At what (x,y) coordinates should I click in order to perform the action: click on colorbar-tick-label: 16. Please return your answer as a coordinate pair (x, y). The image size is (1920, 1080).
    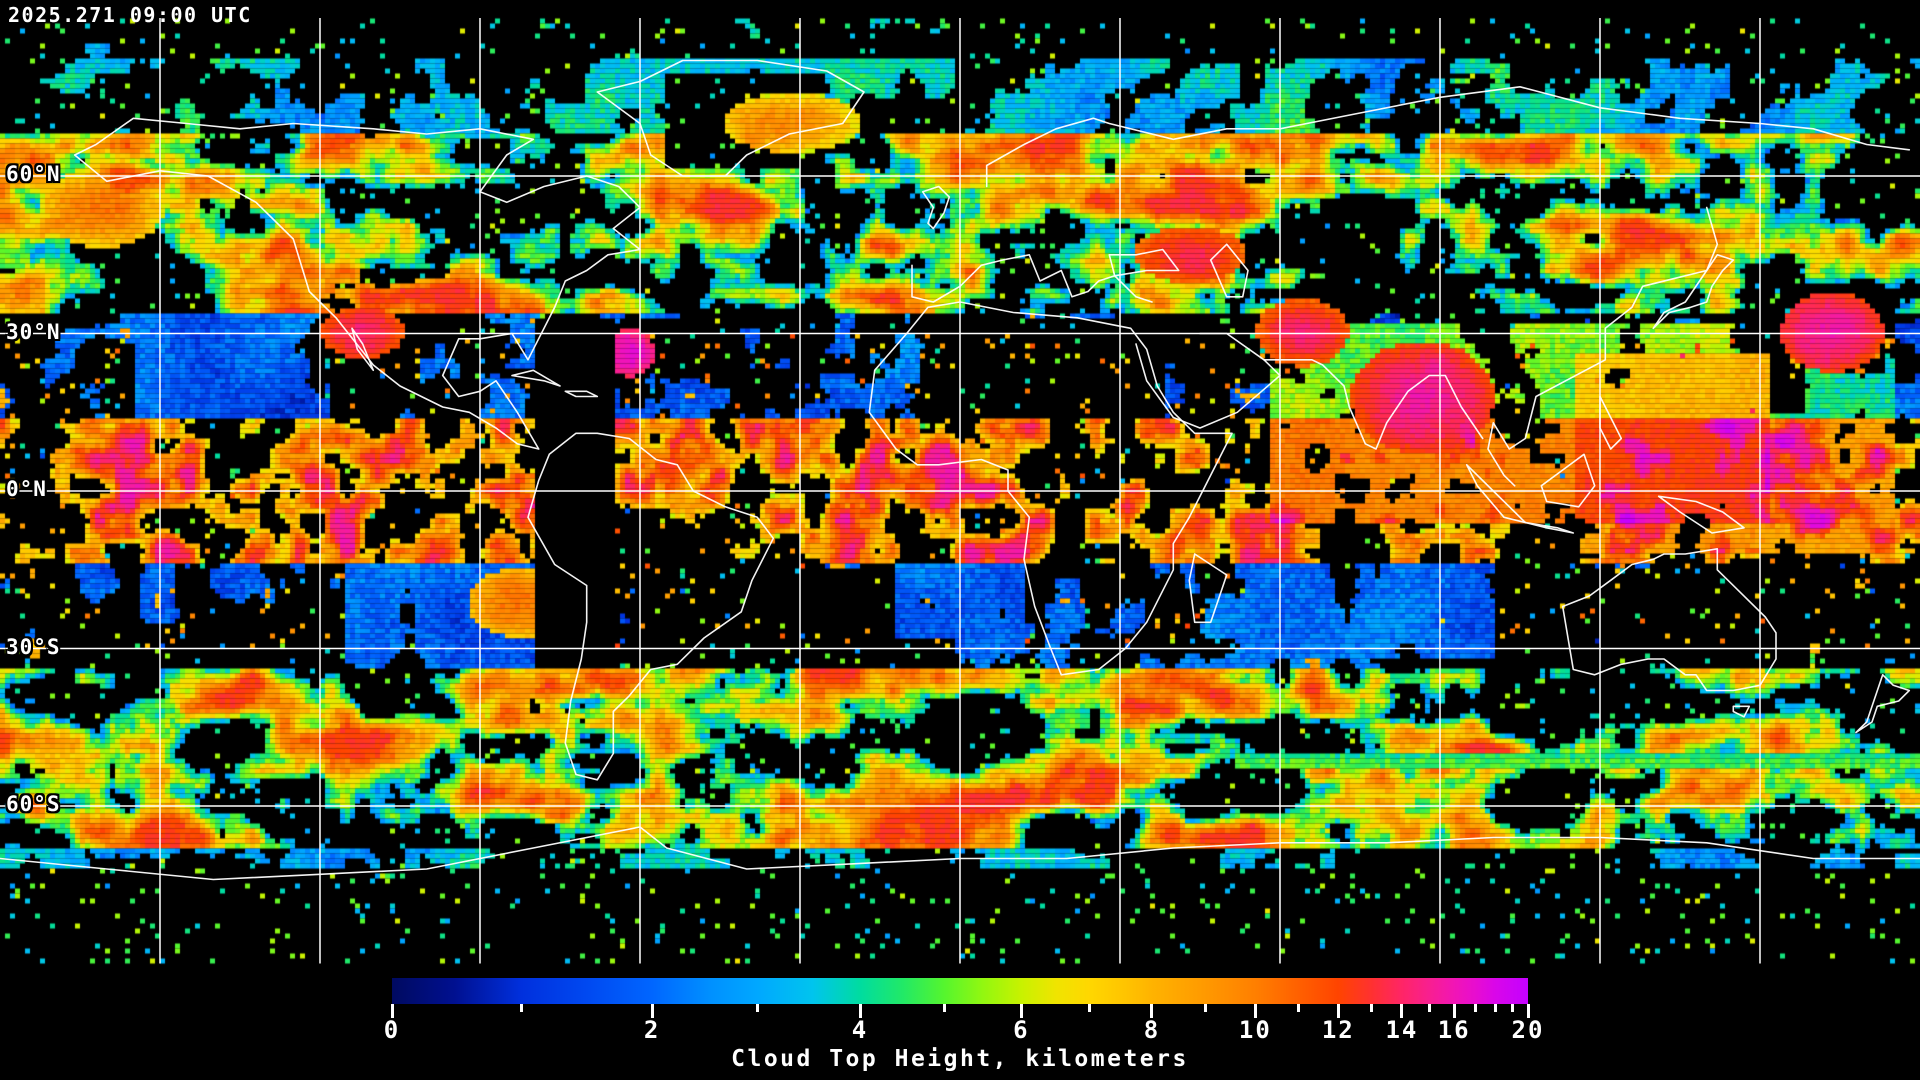
    Looking at the image, I should click on (1454, 1030).